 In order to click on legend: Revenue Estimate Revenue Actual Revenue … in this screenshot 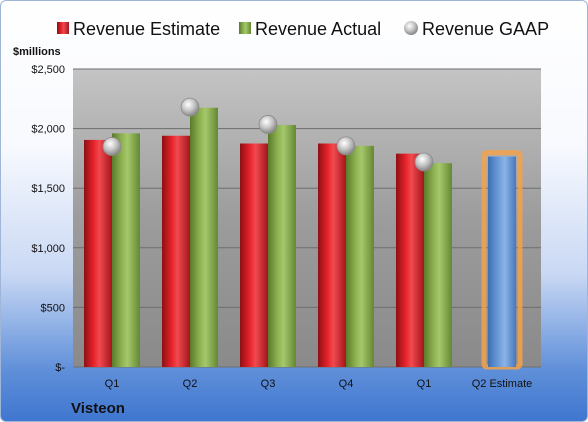, I will do `click(303, 29)`.